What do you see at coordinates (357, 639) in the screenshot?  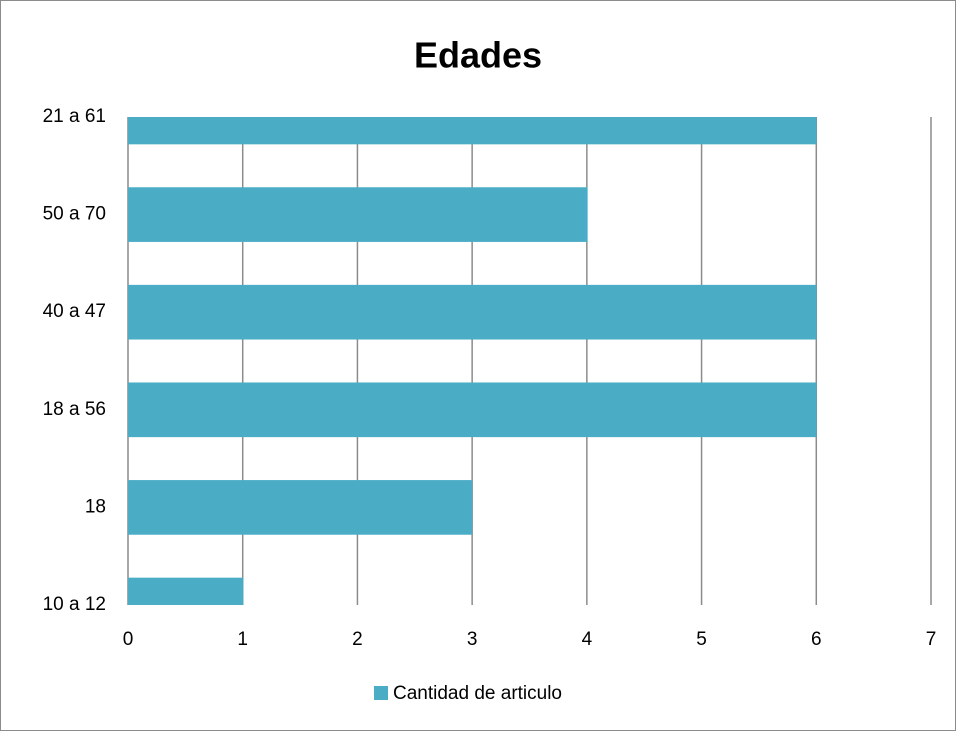 I see `x-tick-label: 2` at bounding box center [357, 639].